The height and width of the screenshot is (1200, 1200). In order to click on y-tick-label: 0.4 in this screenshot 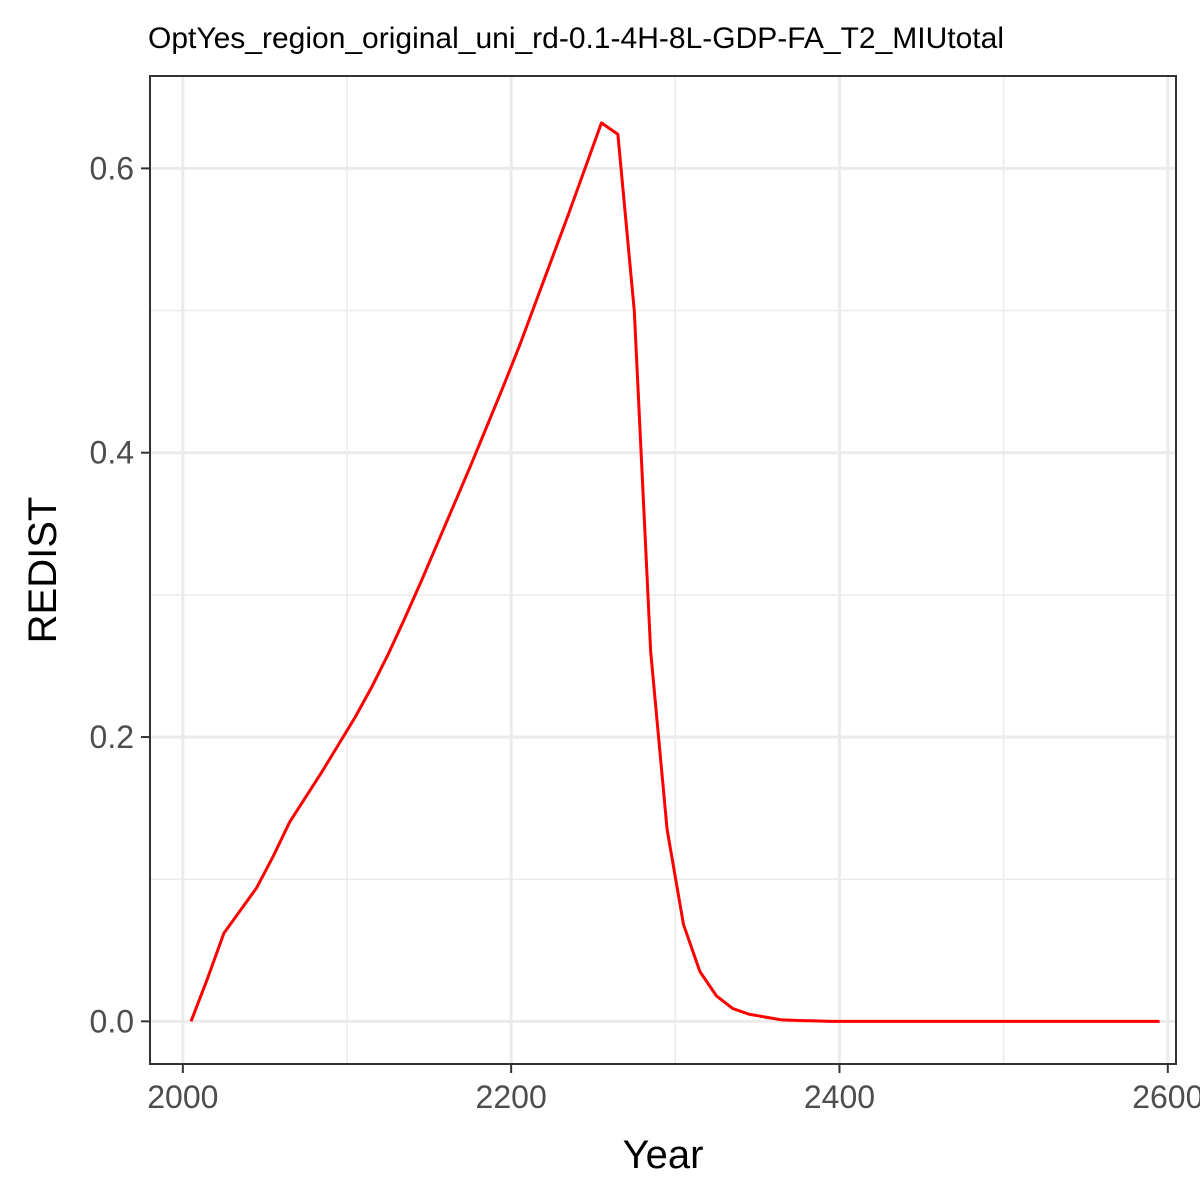, I will do `click(112, 453)`.